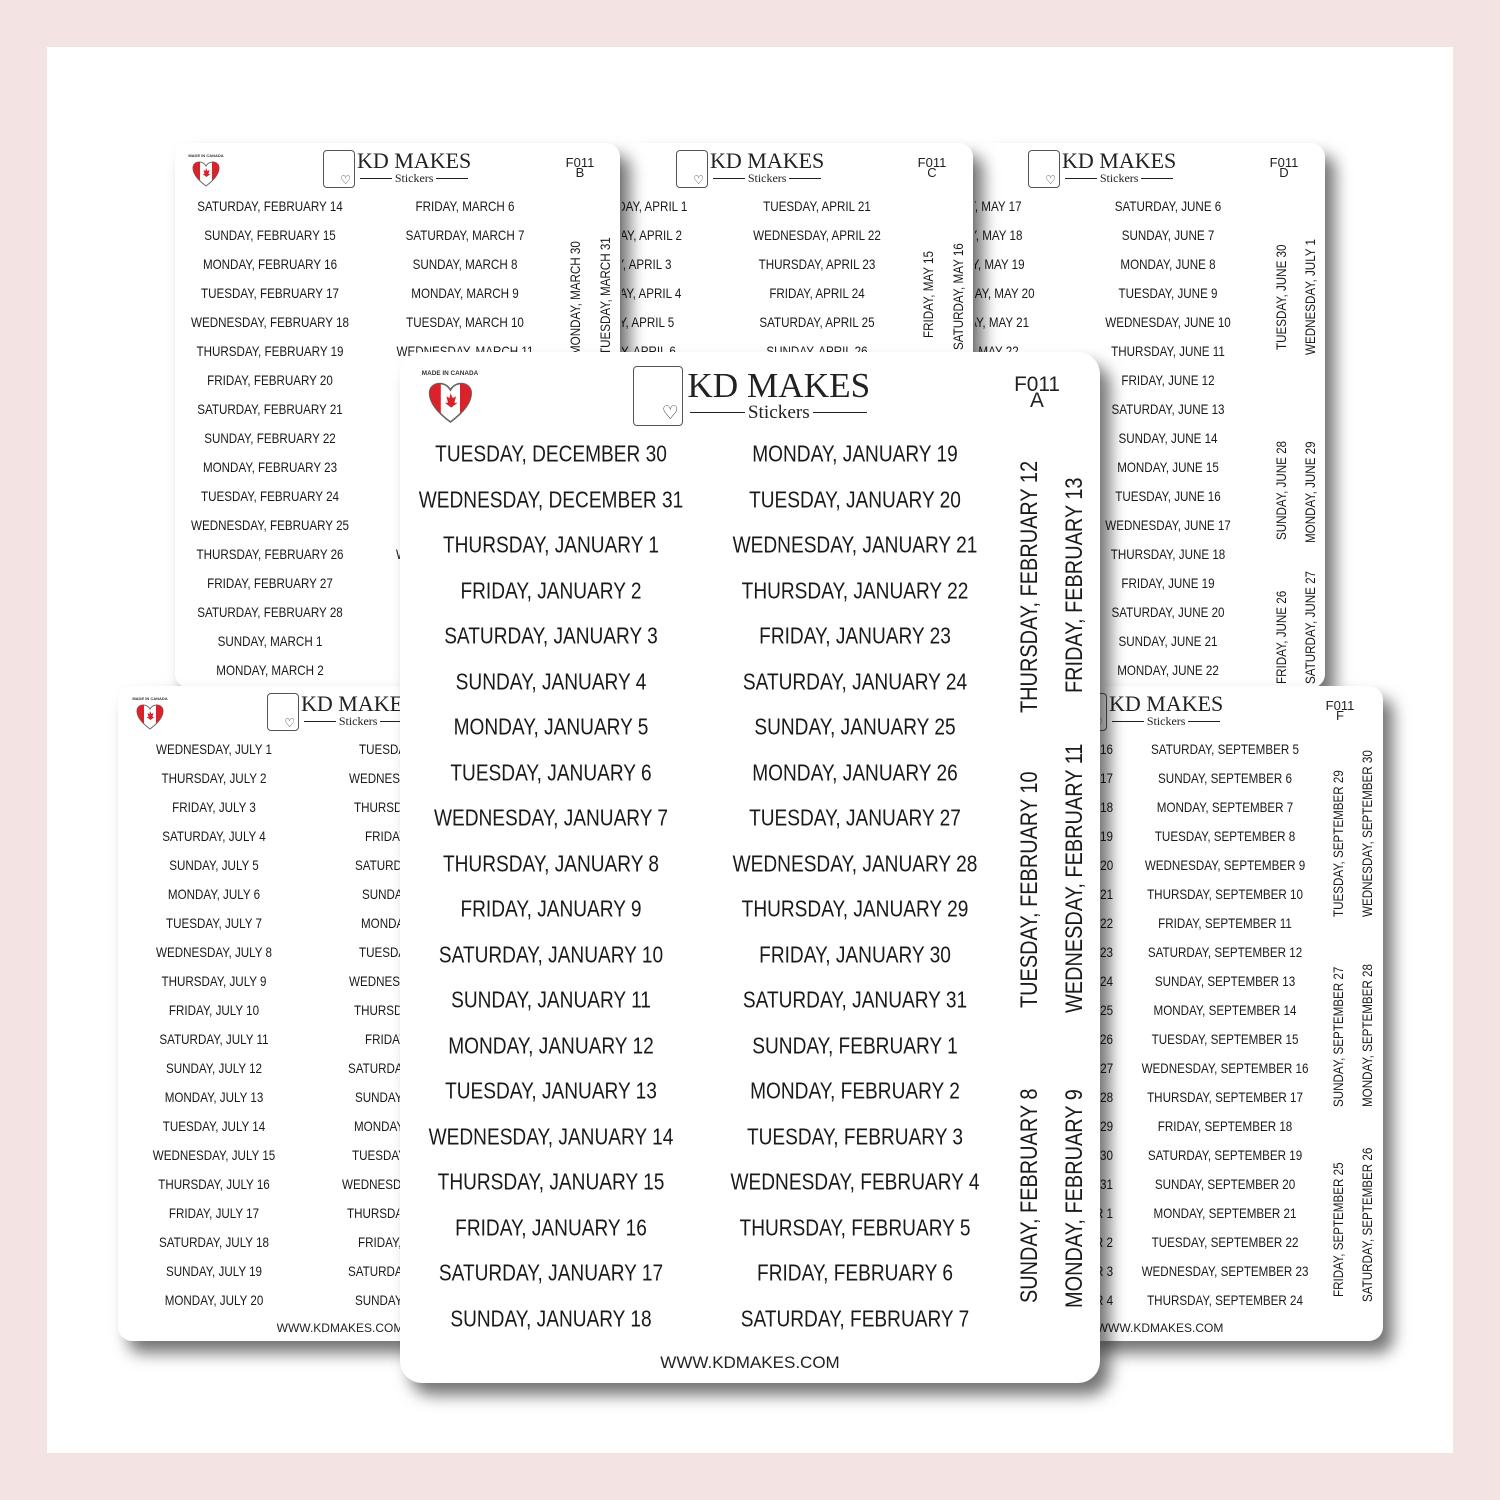 Image resolution: width=1500 pixels, height=1500 pixels. I want to click on date-sticker: WEDNESDAY, SEPTEMBER 23, so click(1225, 1271).